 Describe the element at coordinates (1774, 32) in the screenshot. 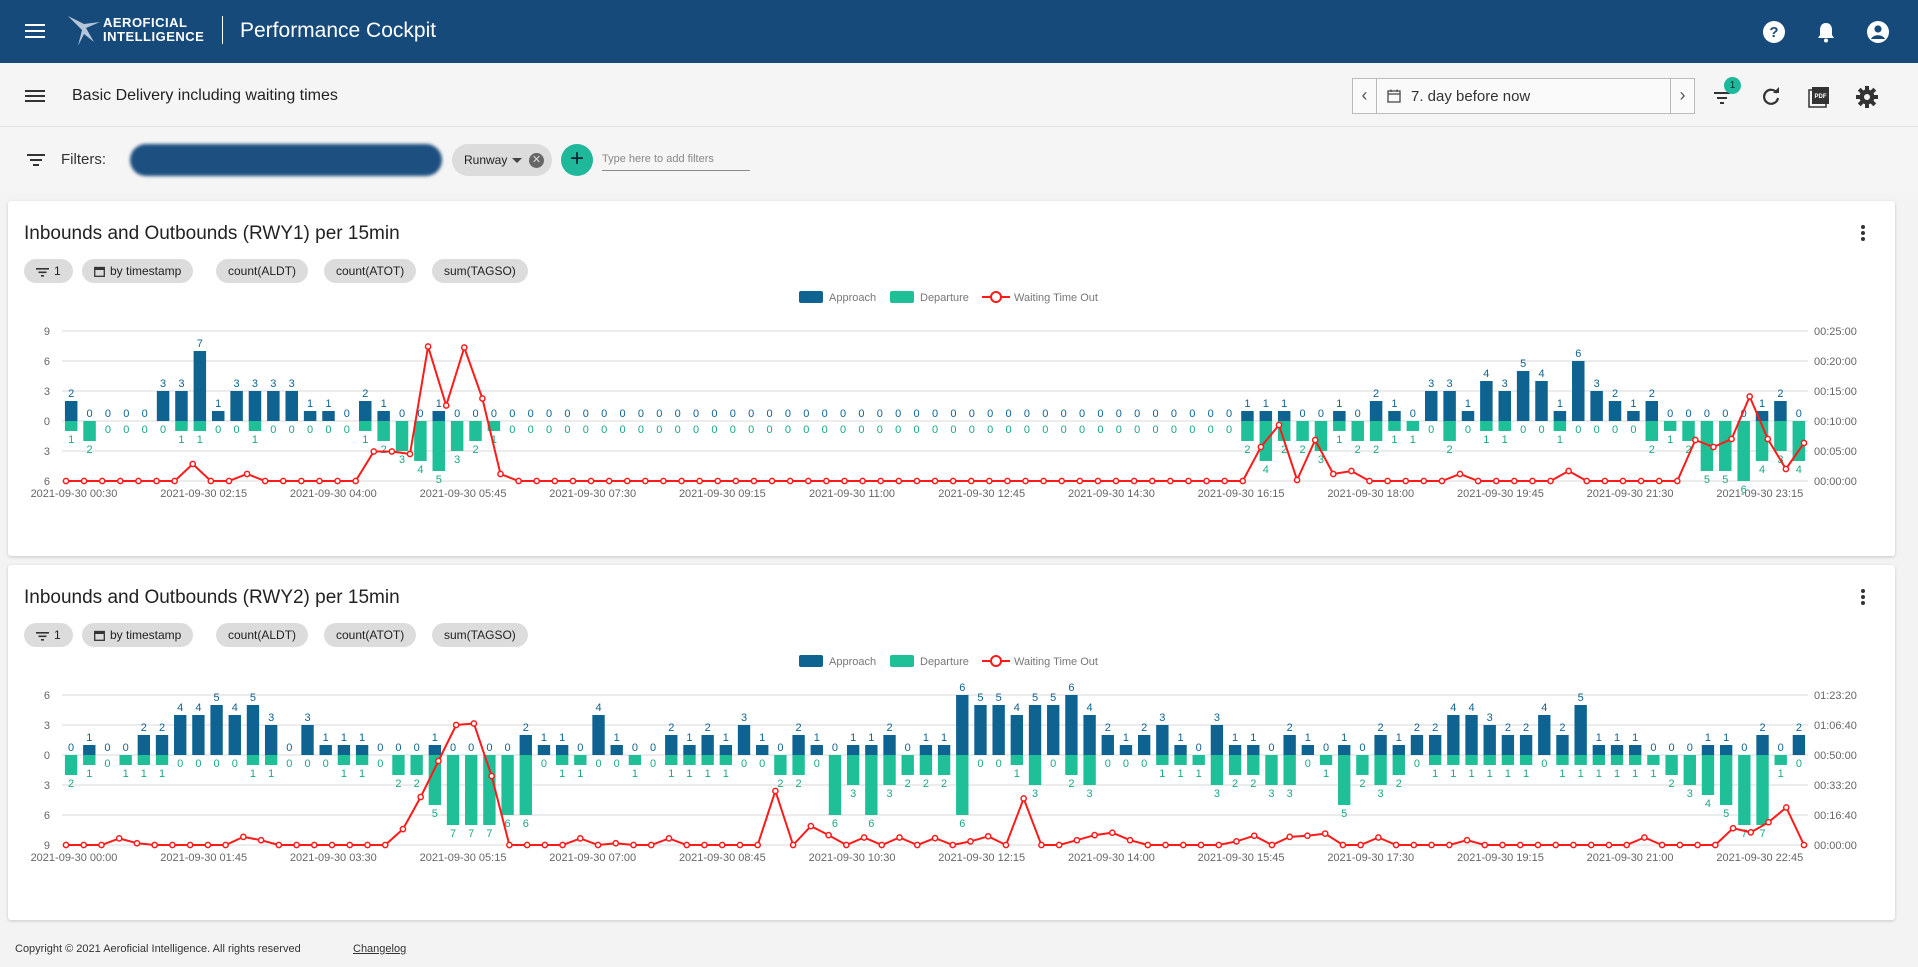

I see `help-icon: ?` at that location.